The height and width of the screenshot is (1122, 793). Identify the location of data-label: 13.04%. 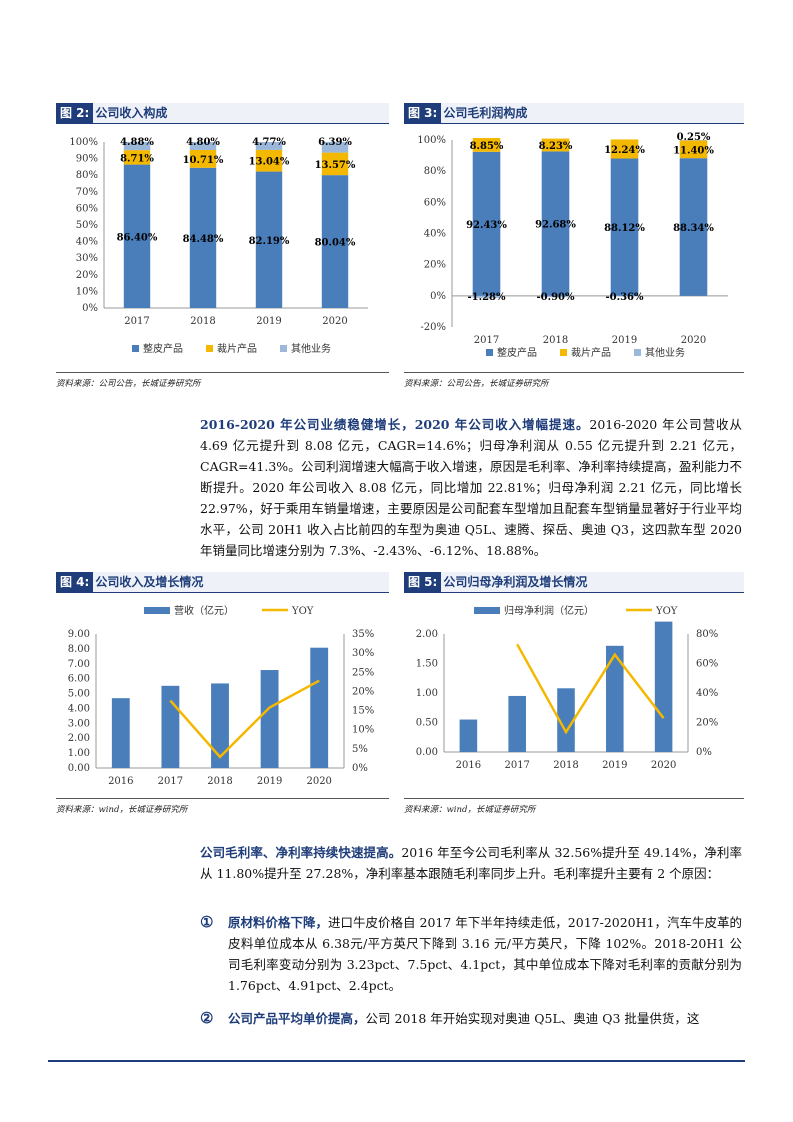
(269, 162).